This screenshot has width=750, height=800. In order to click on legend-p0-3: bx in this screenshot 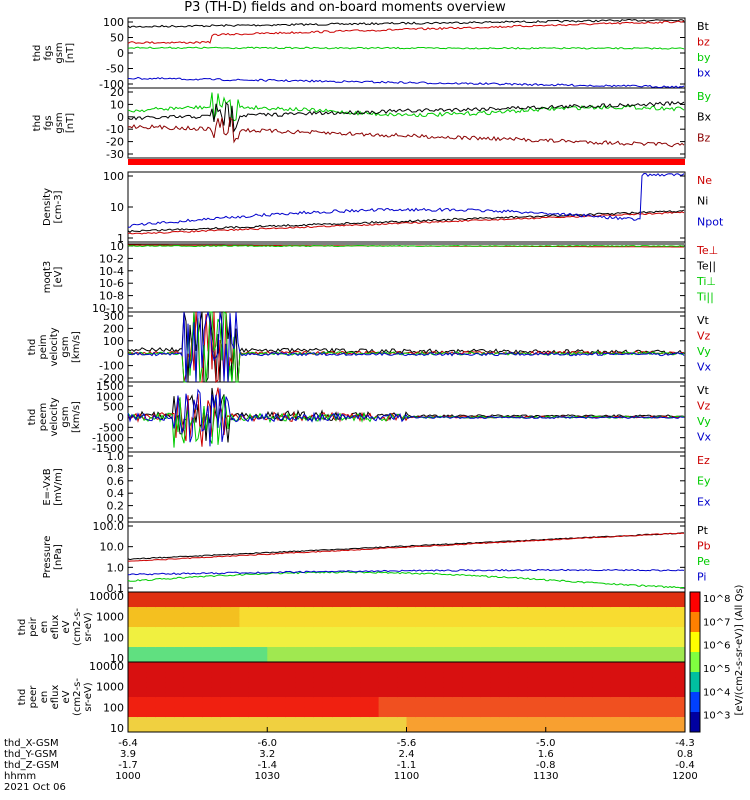, I will do `click(704, 73)`.